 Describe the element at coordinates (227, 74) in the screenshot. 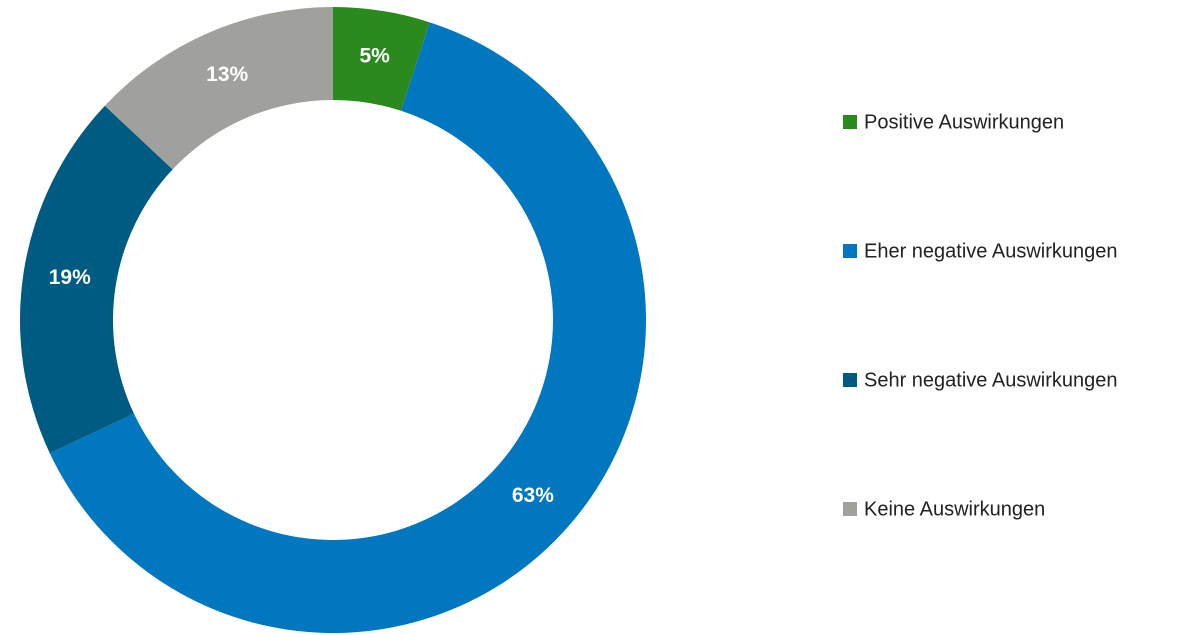

I see `data-label: 13%` at that location.